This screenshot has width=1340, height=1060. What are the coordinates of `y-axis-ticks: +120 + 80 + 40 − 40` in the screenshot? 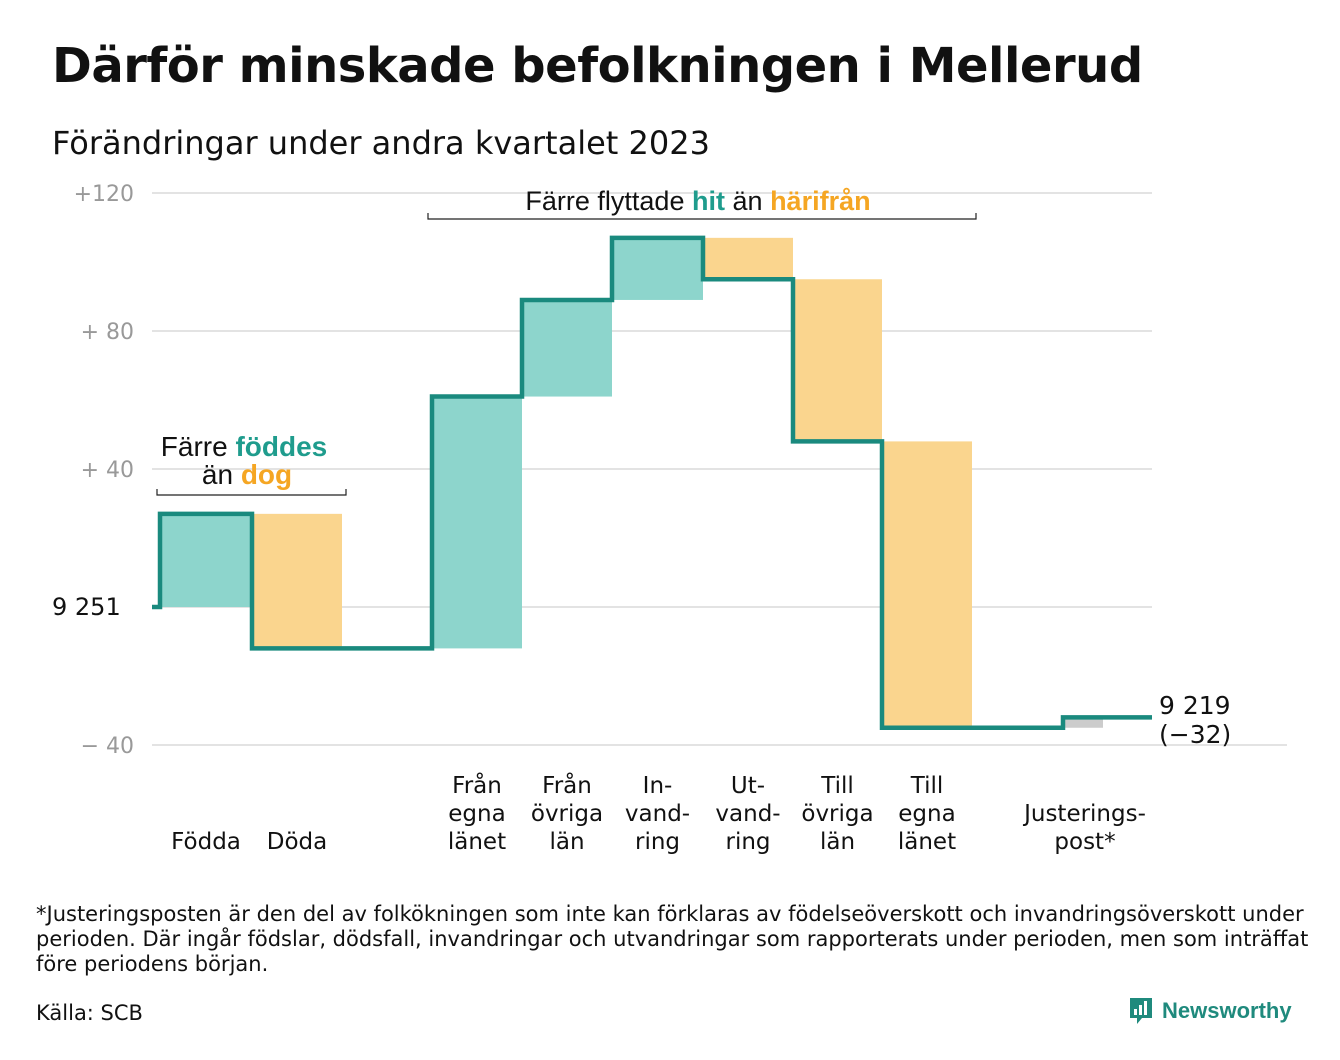 It's located at (104, 470).